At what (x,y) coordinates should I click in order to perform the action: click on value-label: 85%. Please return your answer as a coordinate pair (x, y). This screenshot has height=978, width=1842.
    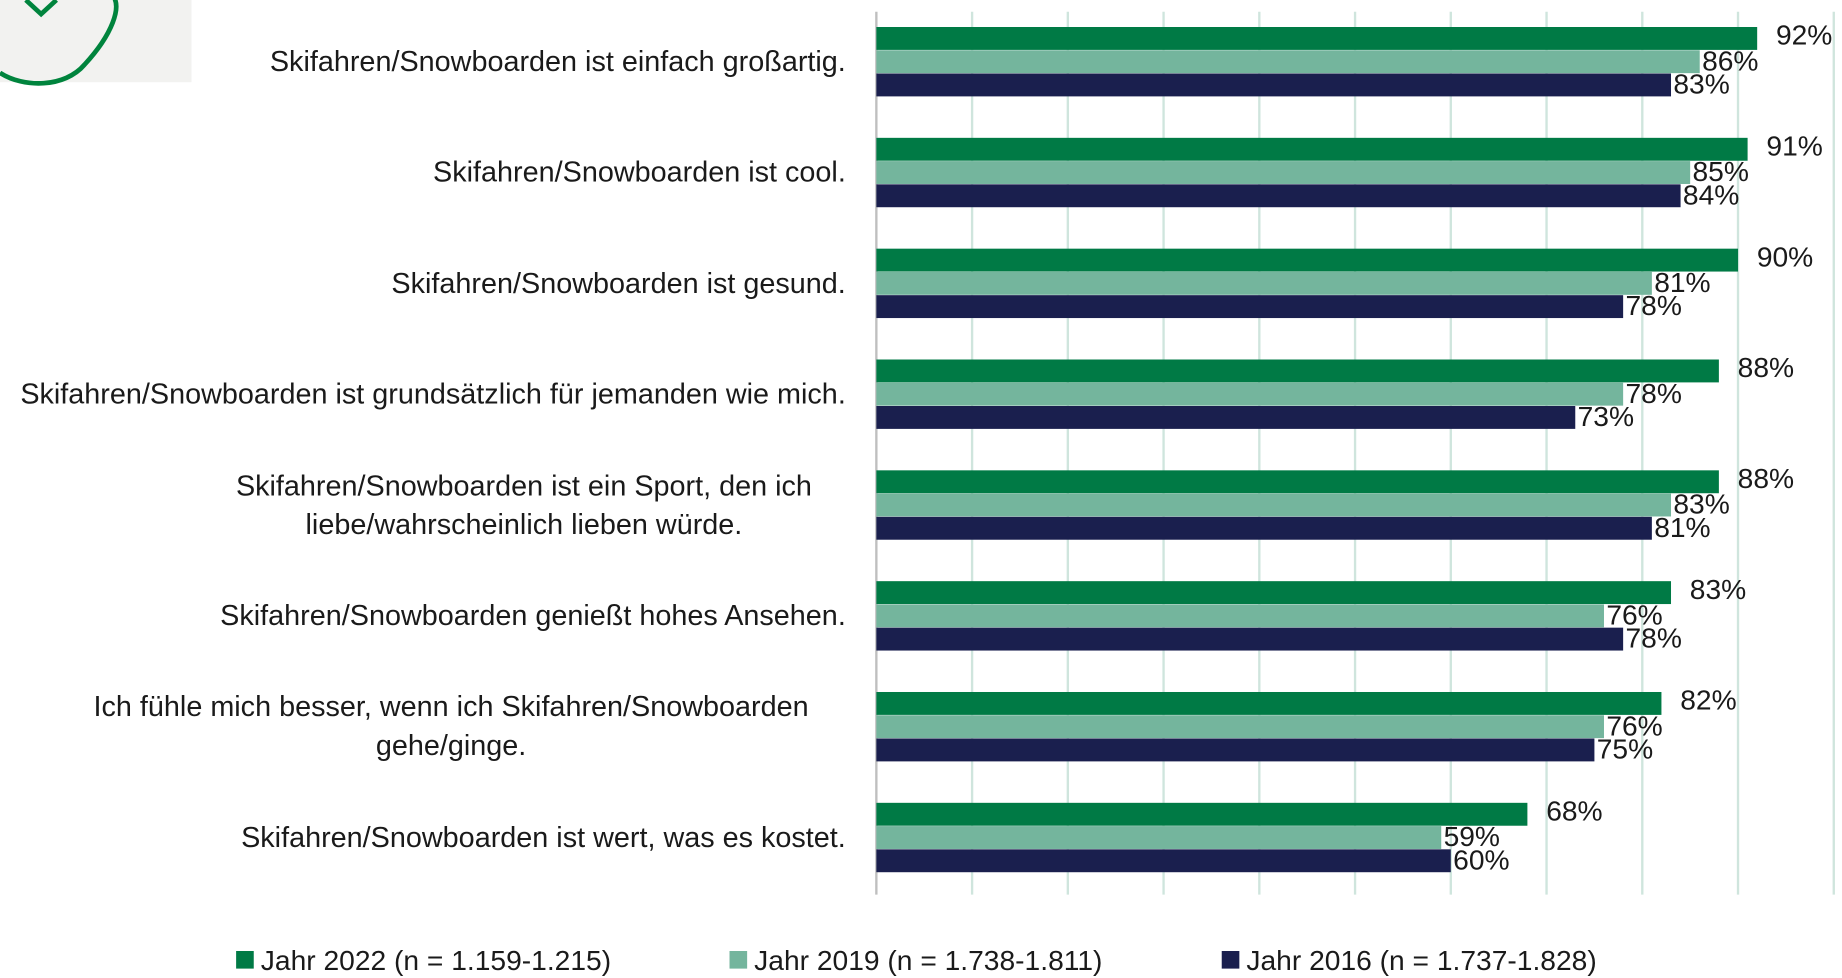
    Looking at the image, I should click on (1721, 171).